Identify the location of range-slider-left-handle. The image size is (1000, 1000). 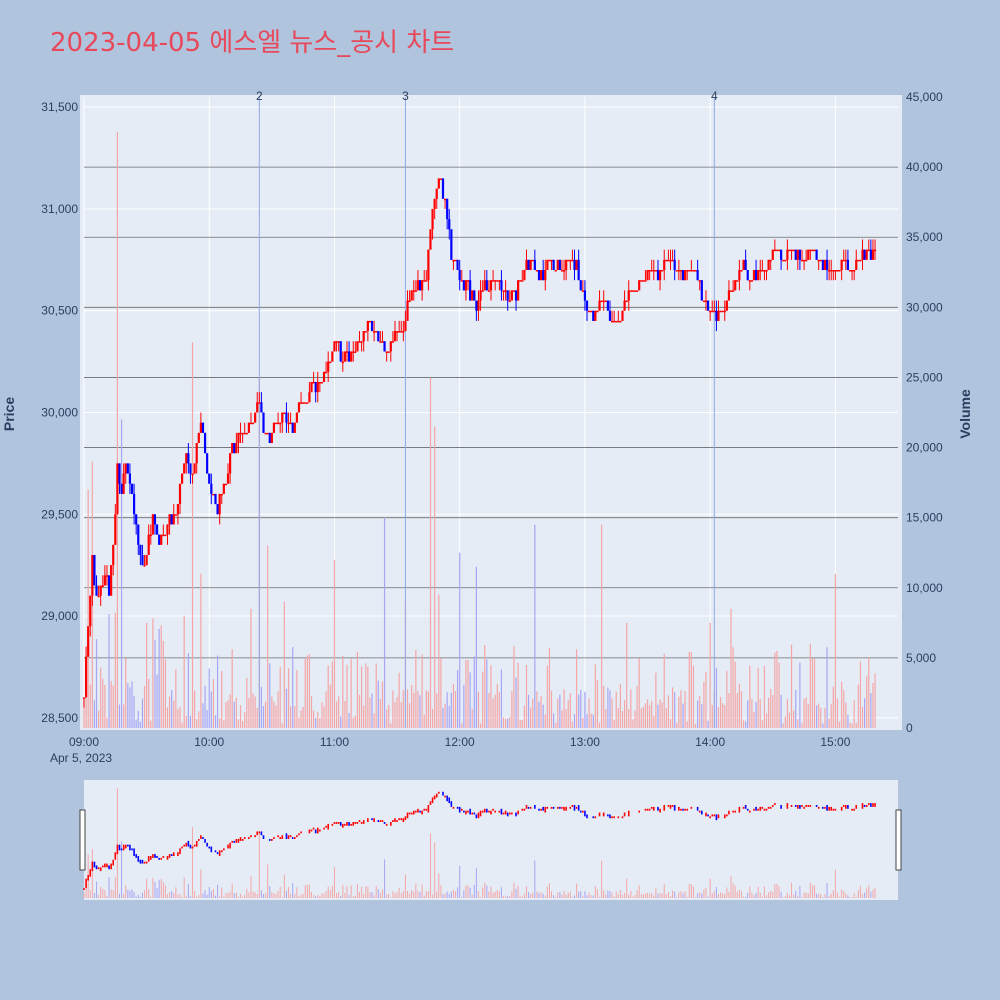
(82, 840).